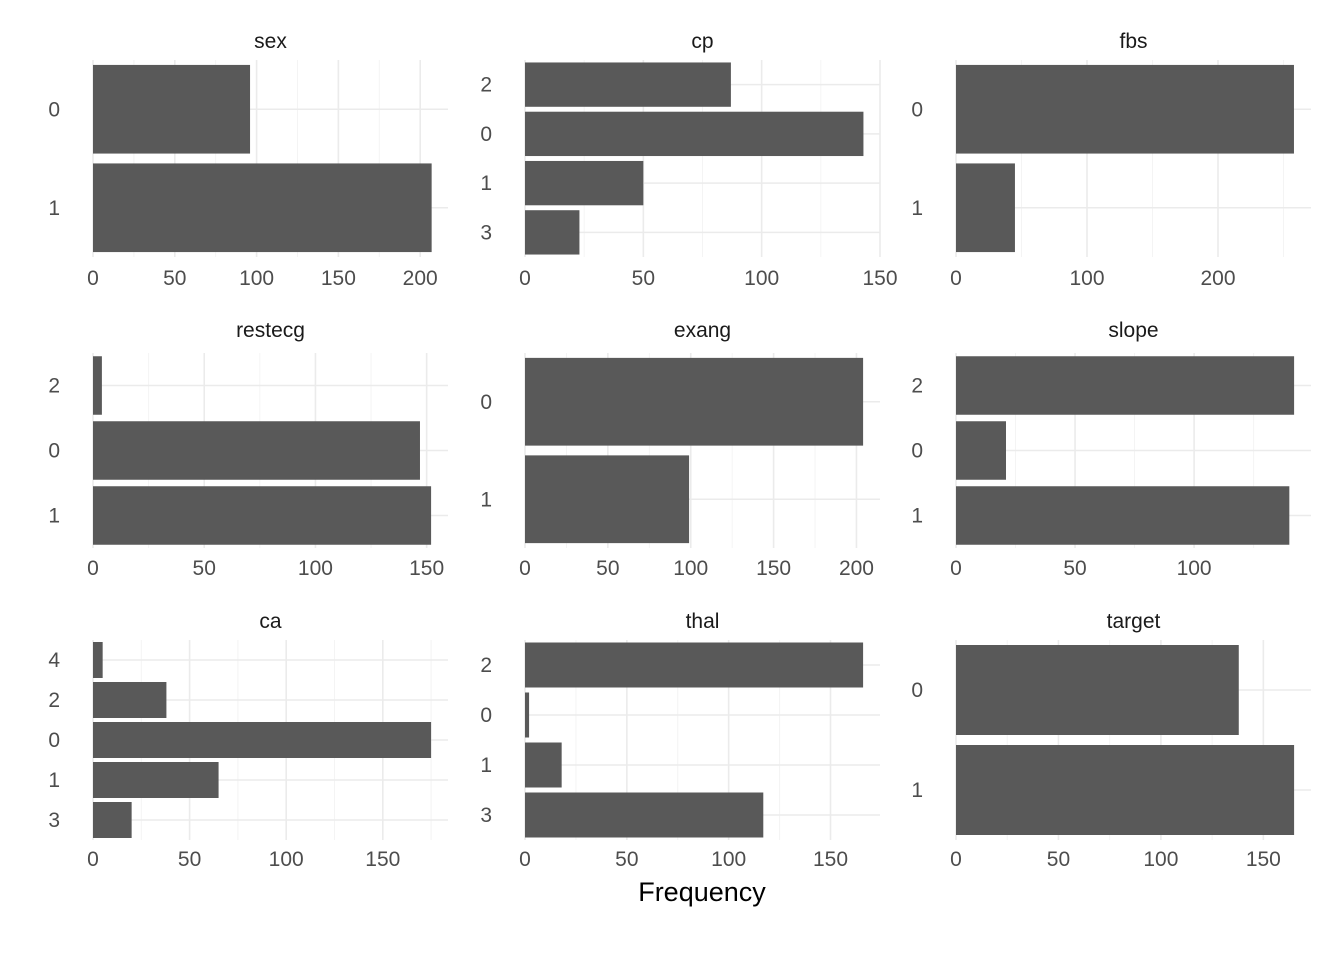 The height and width of the screenshot is (960, 1344). Describe the element at coordinates (486, 134) in the screenshot. I see `facet-cp-y-tick-label: 0` at that location.